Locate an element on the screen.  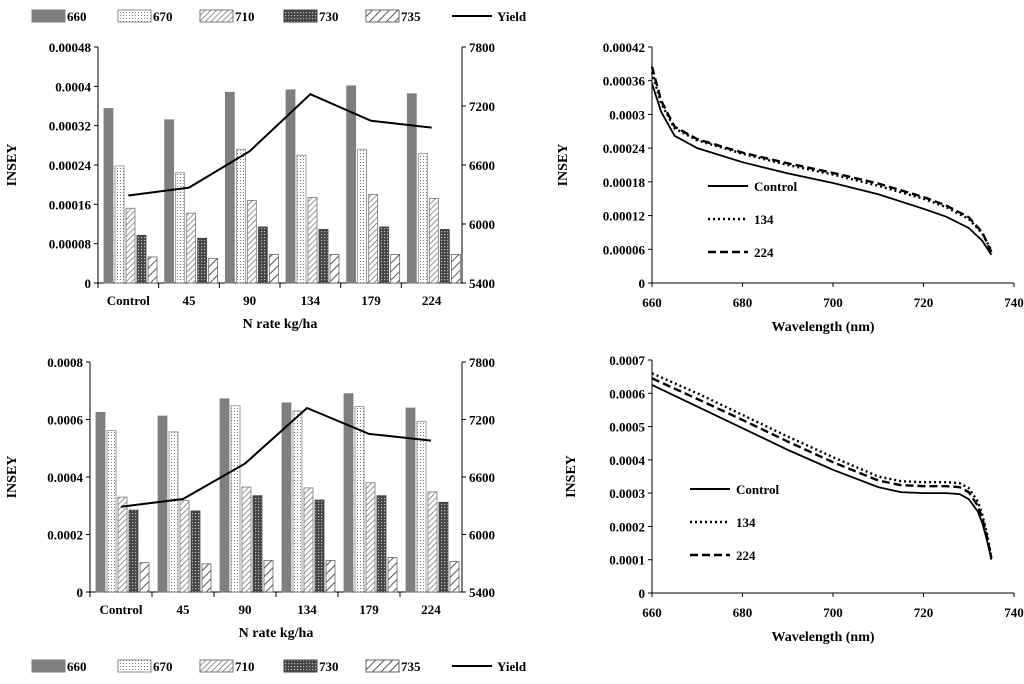
y-tick-label: 0.00016 is located at coordinates (70, 204).